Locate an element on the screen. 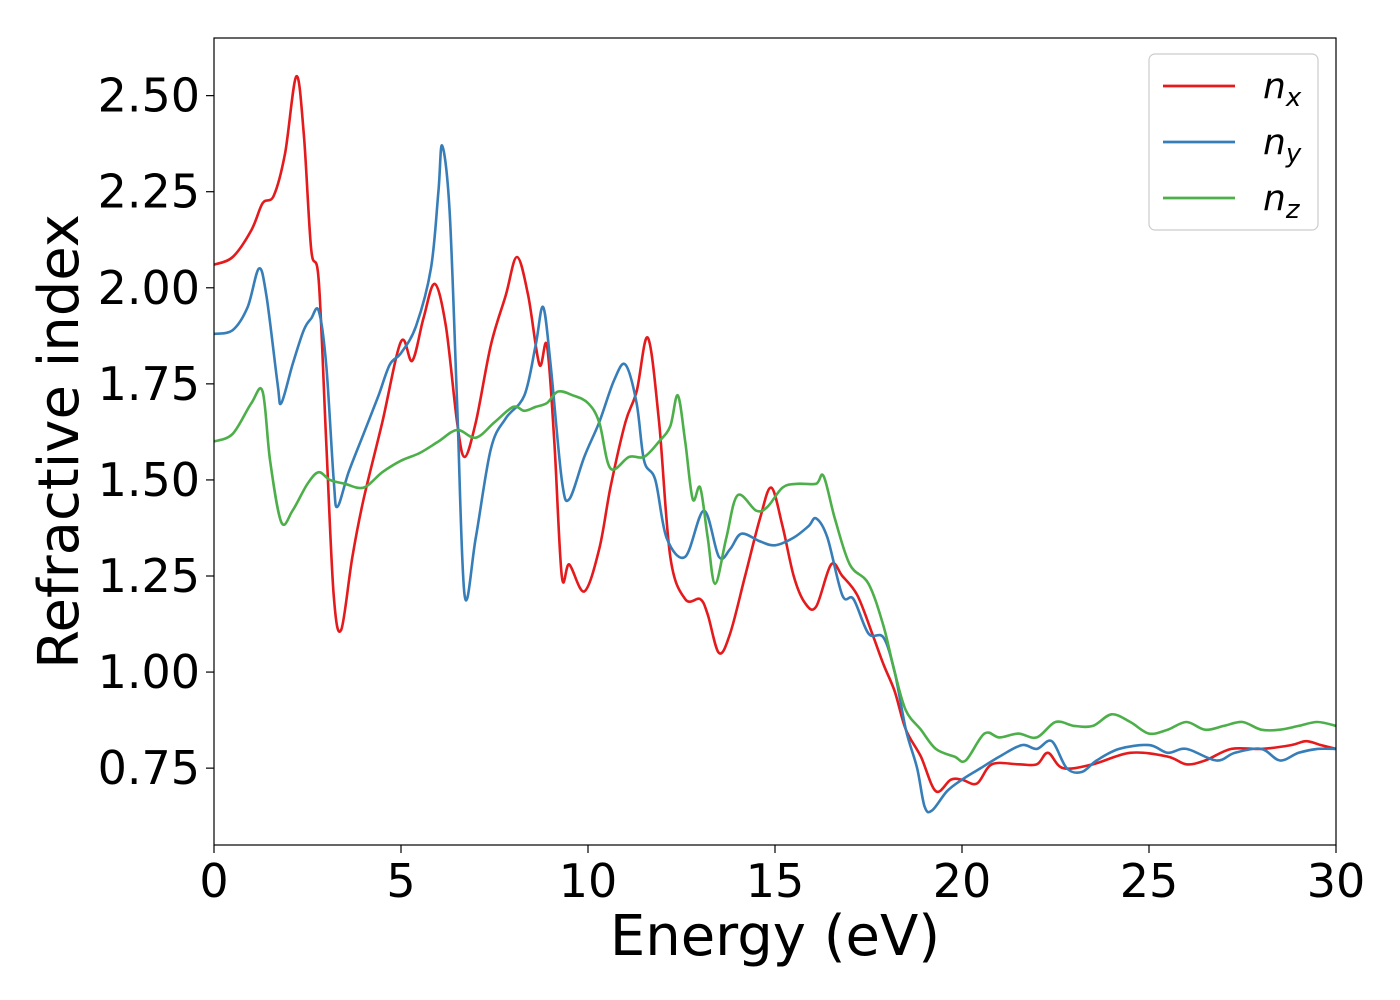 The height and width of the screenshot is (1000, 1400). legend-label-ny: ny is located at coordinates (1282, 145).